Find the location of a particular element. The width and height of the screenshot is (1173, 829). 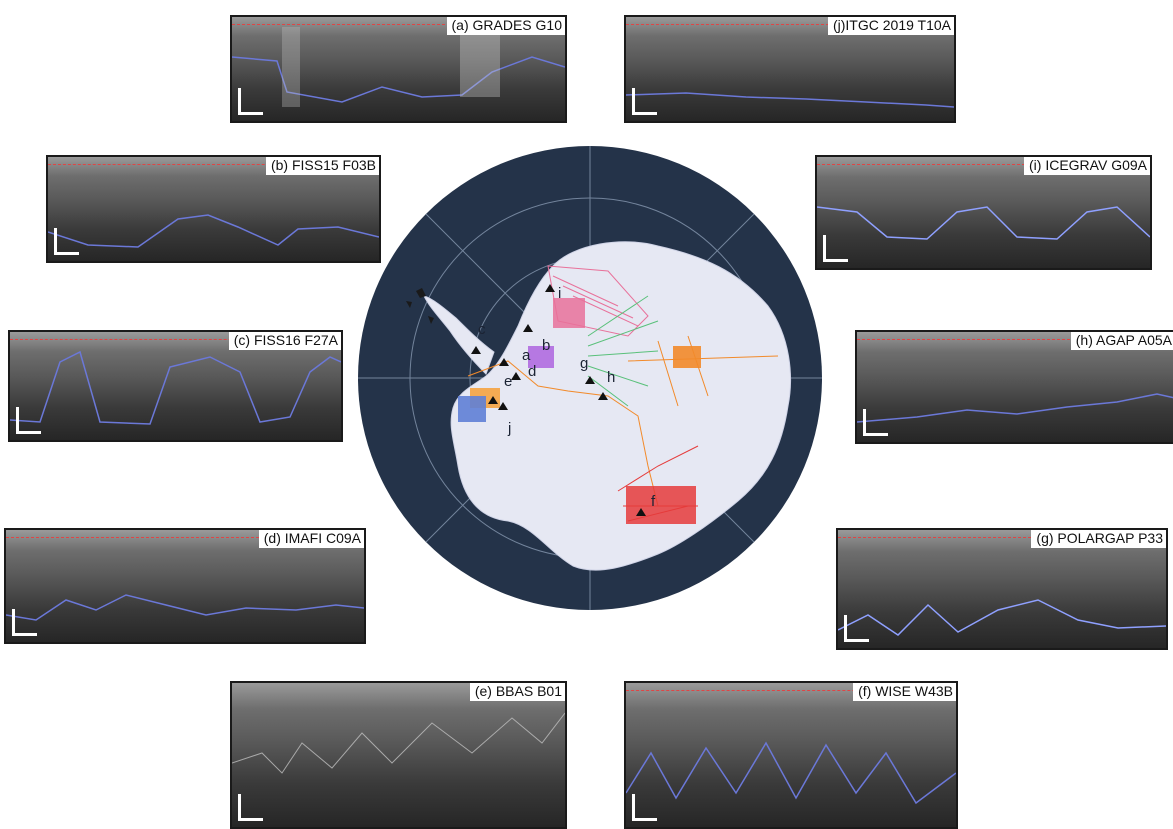

ice-sheet is located at coordinates (621, 406).